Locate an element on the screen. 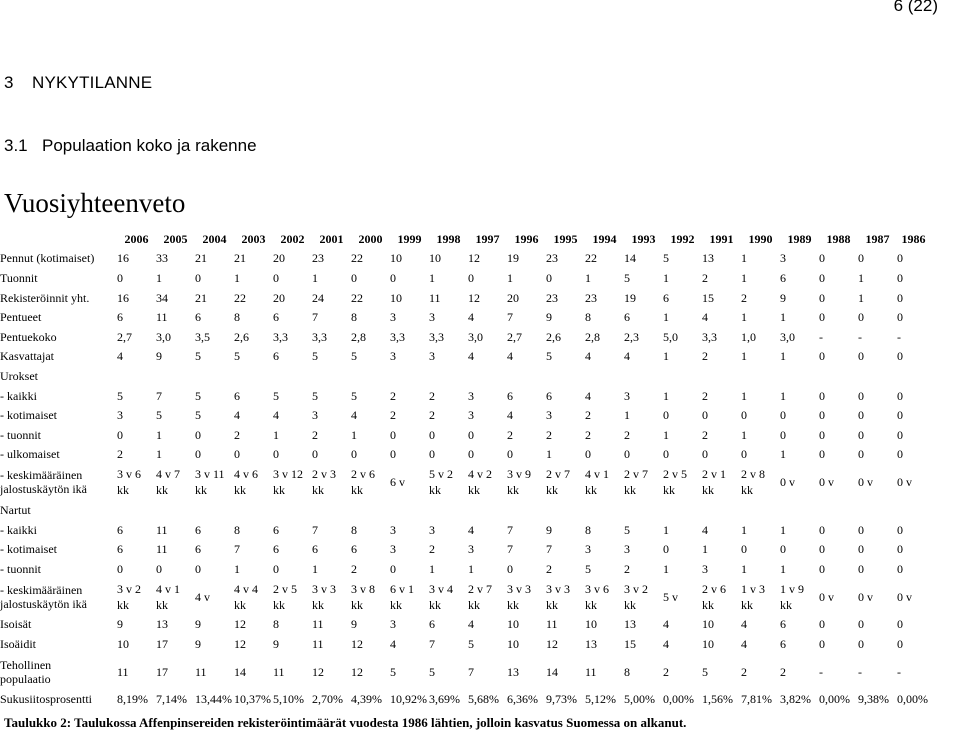  table-cell: 3 v 6 kk is located at coordinates (129, 482).